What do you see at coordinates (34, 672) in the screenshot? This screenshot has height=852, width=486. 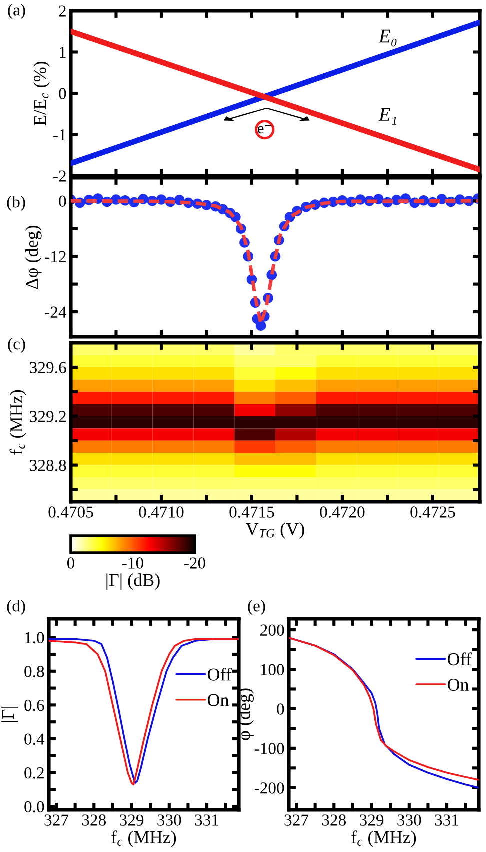 I see `y-tick-label: 0.8` at bounding box center [34, 672].